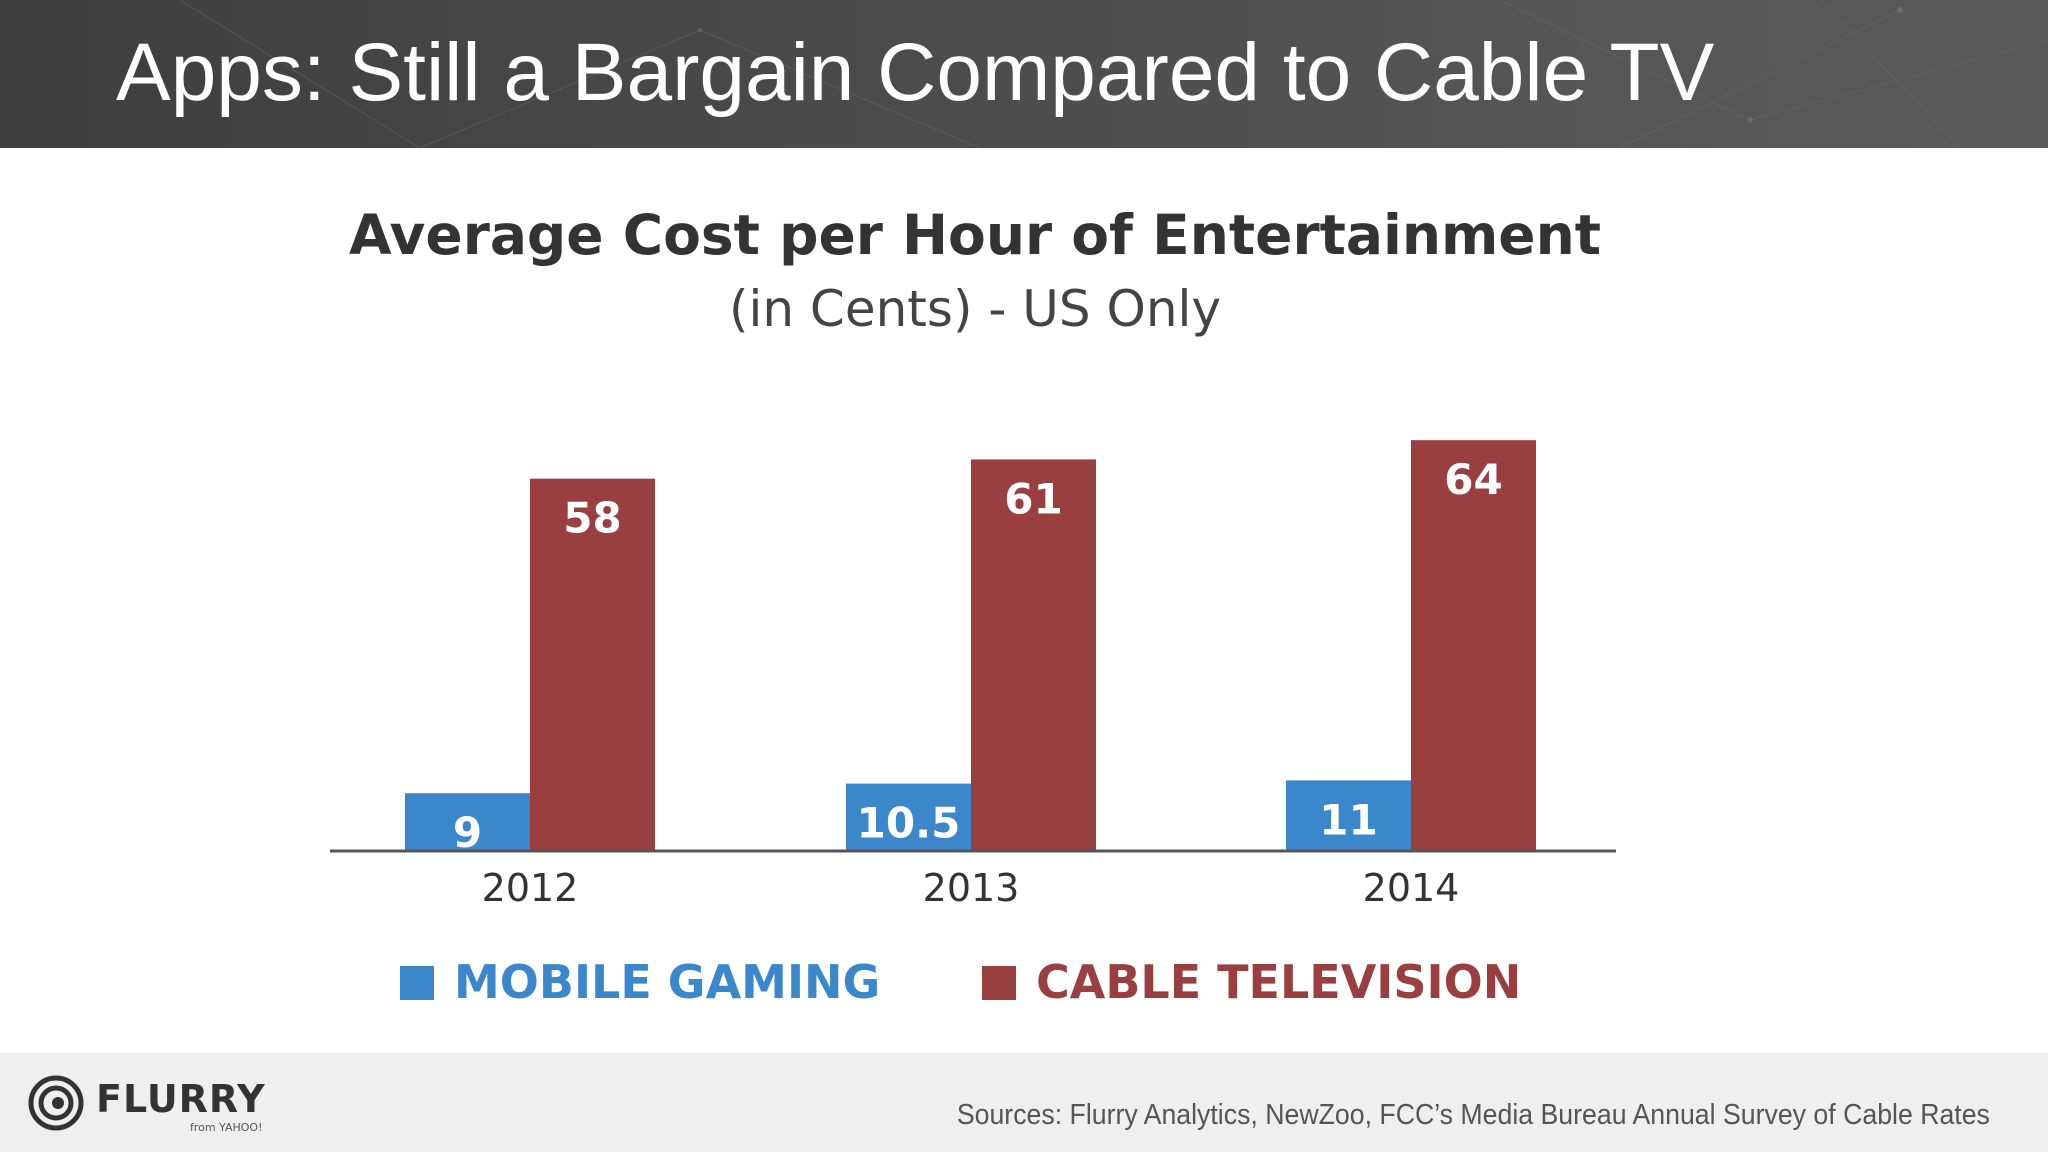 The height and width of the screenshot is (1152, 2048). Describe the element at coordinates (592, 664) in the screenshot. I see `bar-cable-television-2012` at that location.